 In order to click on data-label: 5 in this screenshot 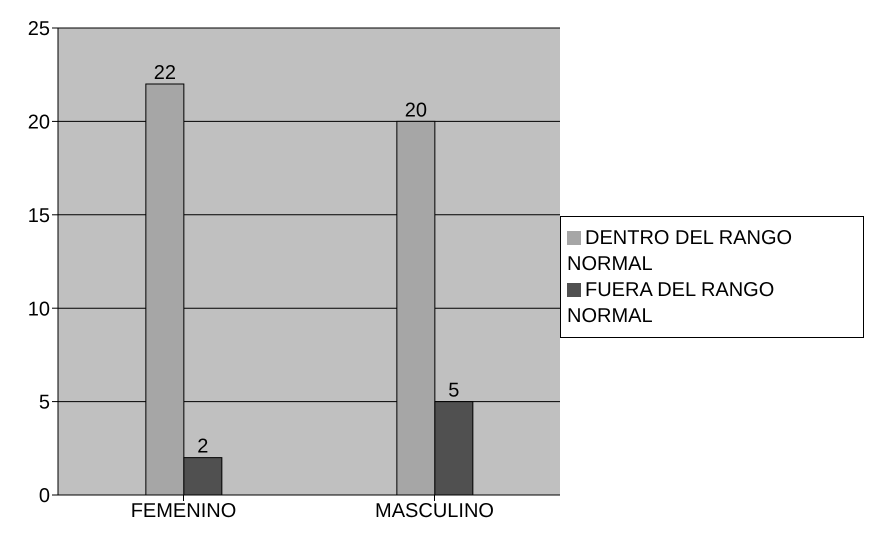, I will do `click(454, 391)`.